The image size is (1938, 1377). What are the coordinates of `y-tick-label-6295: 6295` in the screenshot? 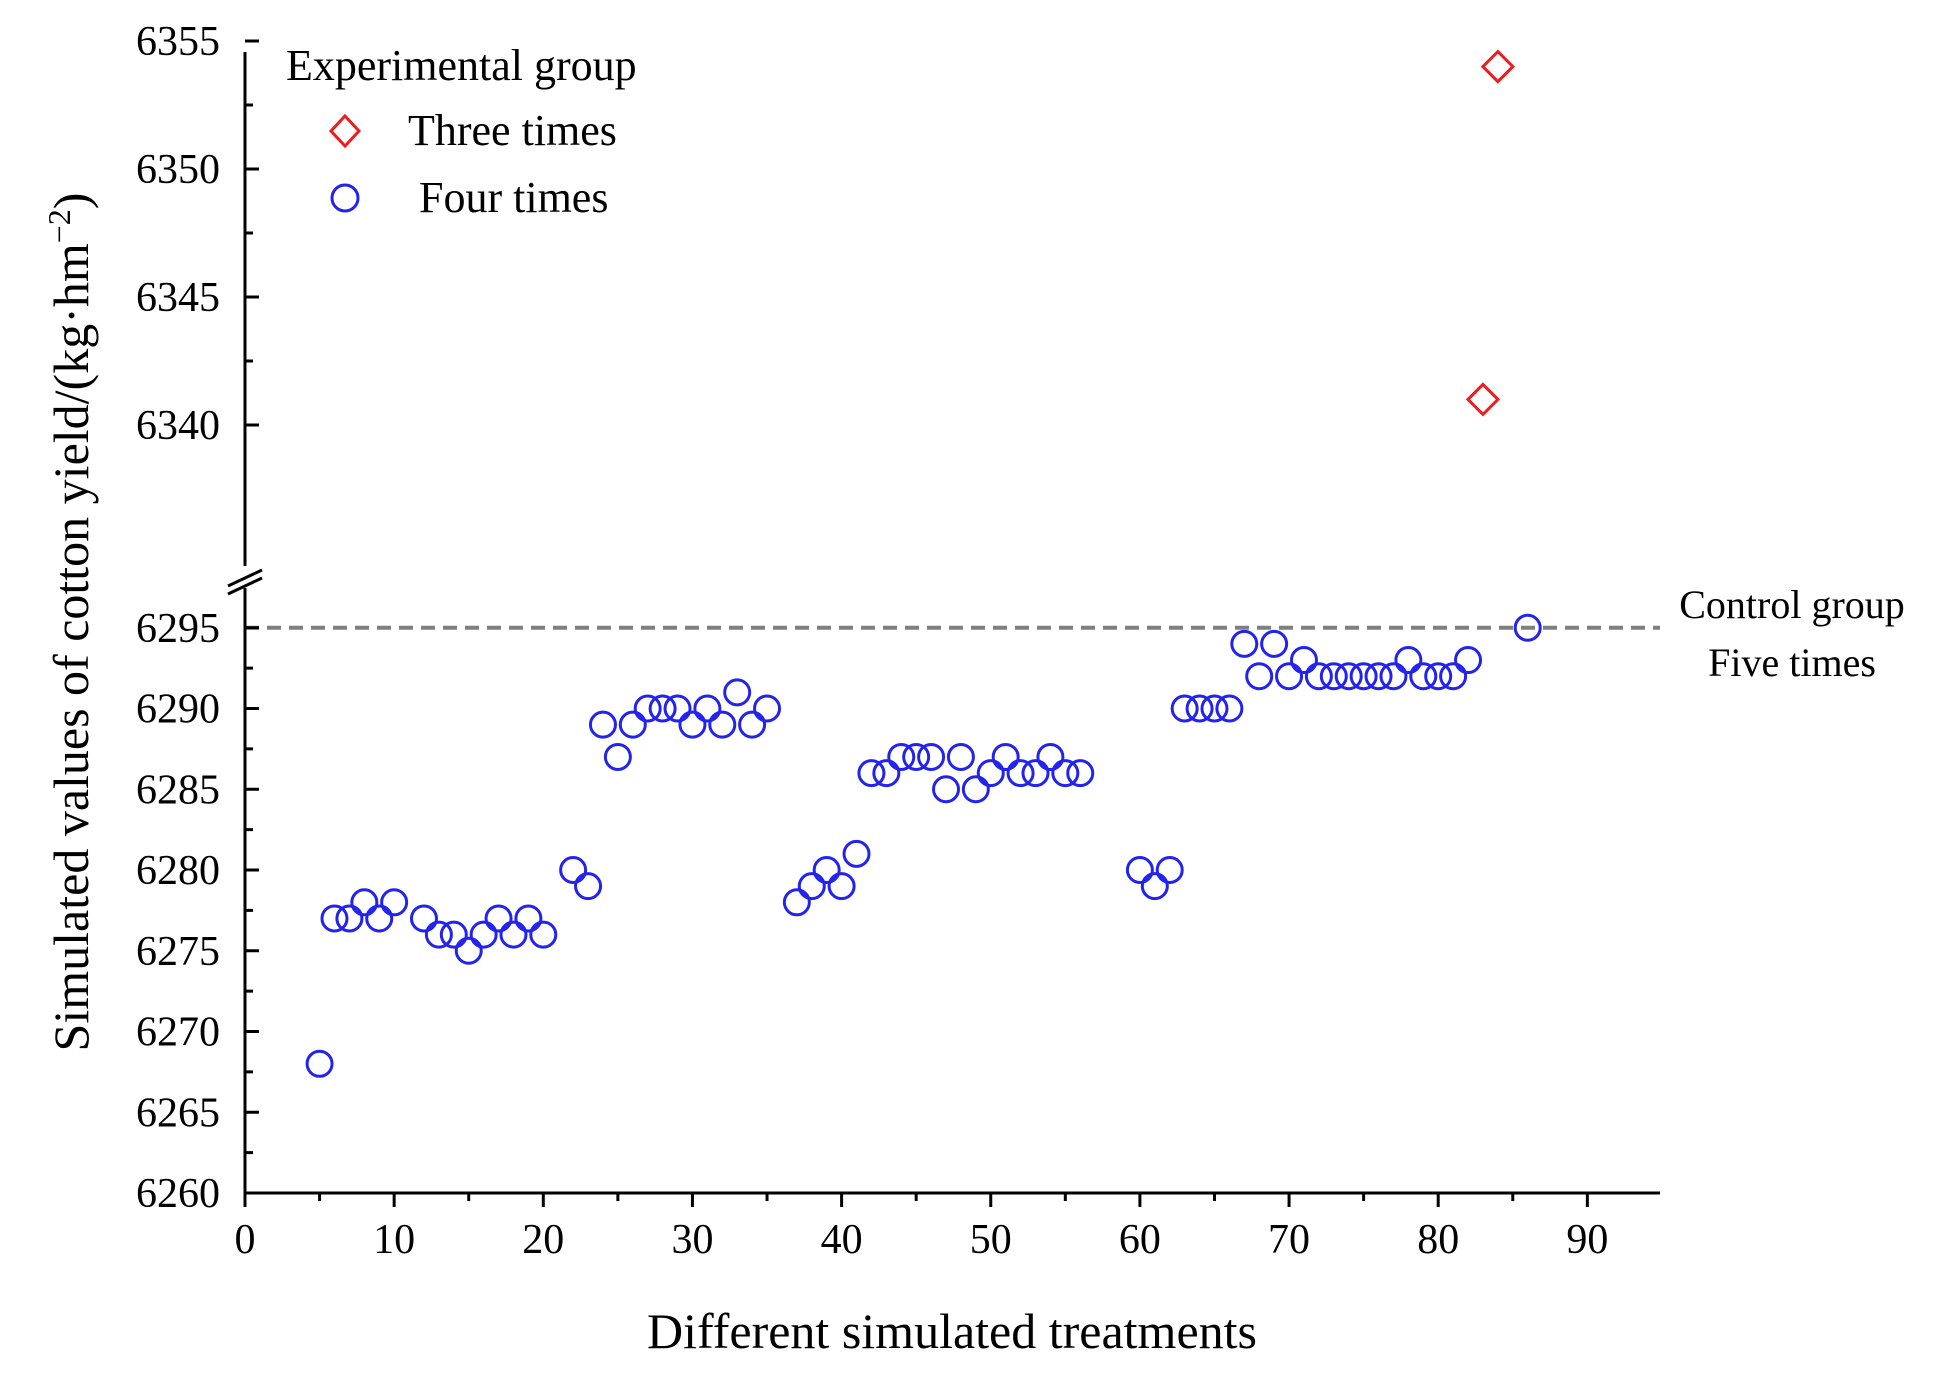 It's located at (178, 629).